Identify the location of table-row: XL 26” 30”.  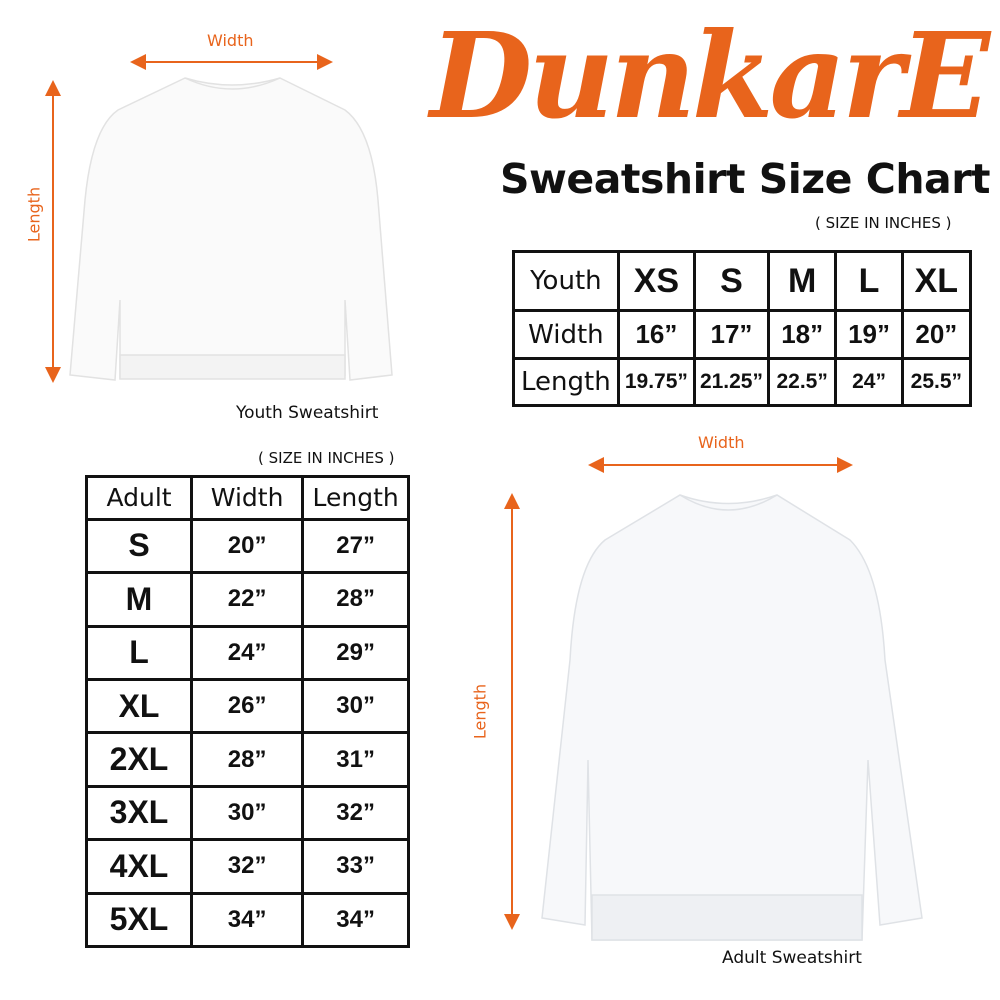
(247, 706).